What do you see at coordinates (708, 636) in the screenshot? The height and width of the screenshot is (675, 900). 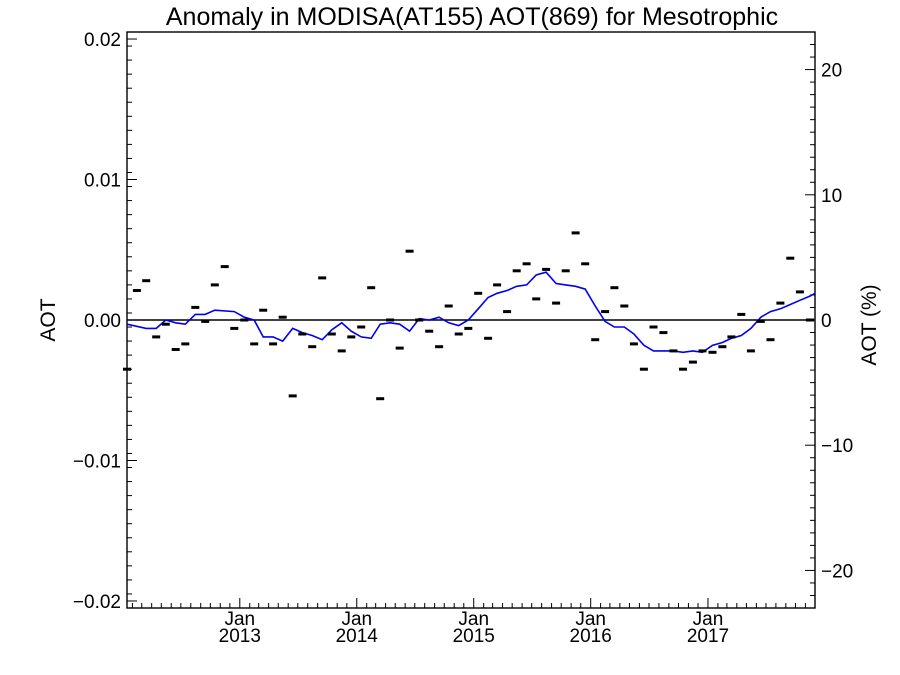 I see `x-tick-year-label: 2017` at bounding box center [708, 636].